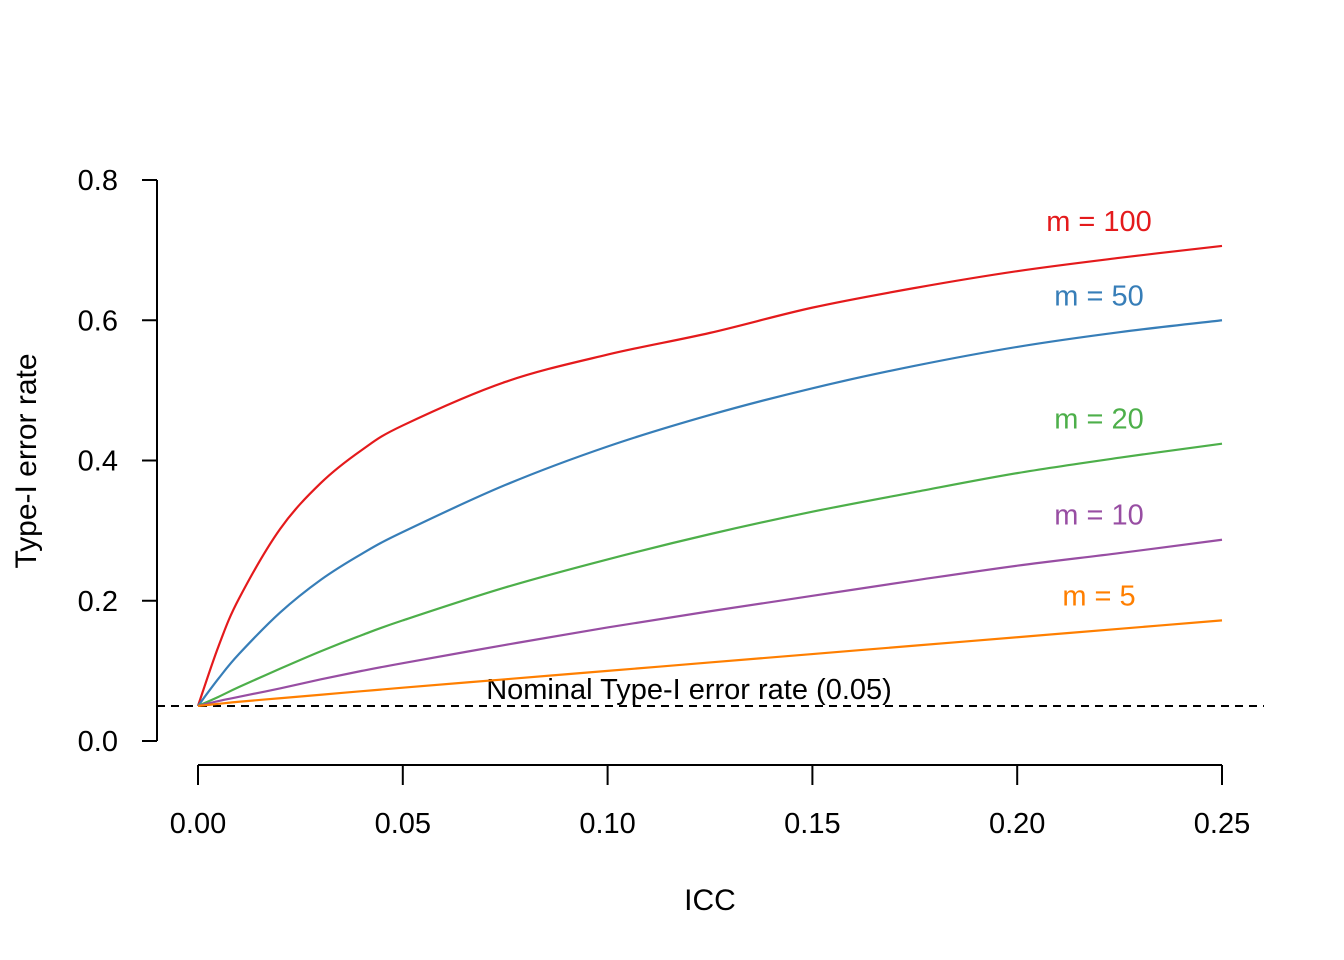 Image resolution: width=1344 pixels, height=960 pixels. I want to click on y-ticks: 0.0 0.2 0.4 0.6 0.8, so click(117, 461).